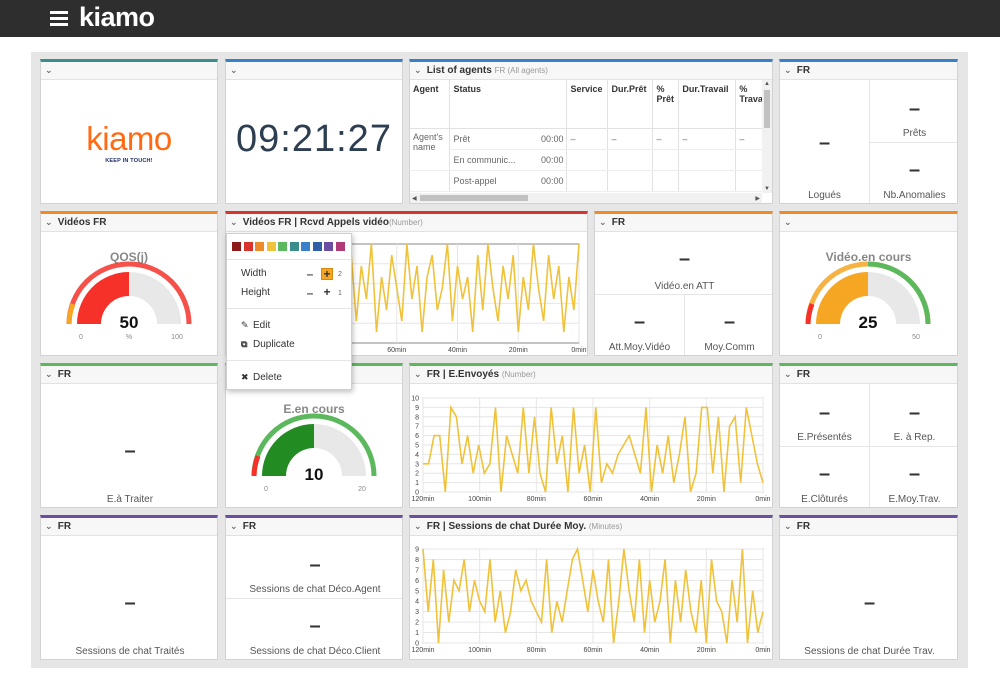 The image size is (1000, 677). Describe the element at coordinates (630, 139) in the screenshot. I see `dur-pret-cell: –` at that location.